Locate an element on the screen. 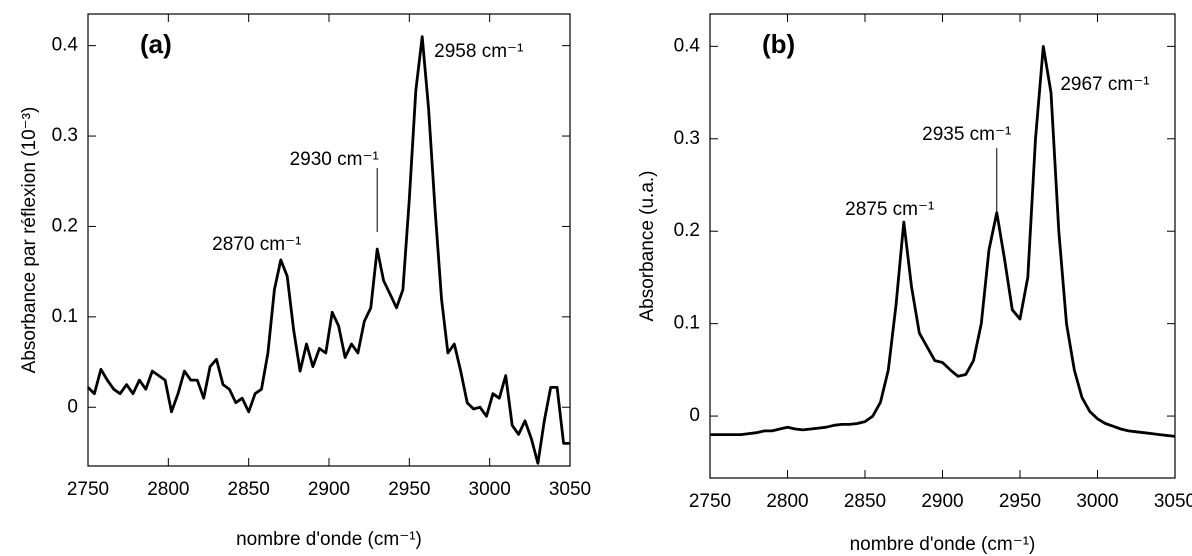 The image size is (1192, 556). panel-label: (b) is located at coordinates (778, 44).